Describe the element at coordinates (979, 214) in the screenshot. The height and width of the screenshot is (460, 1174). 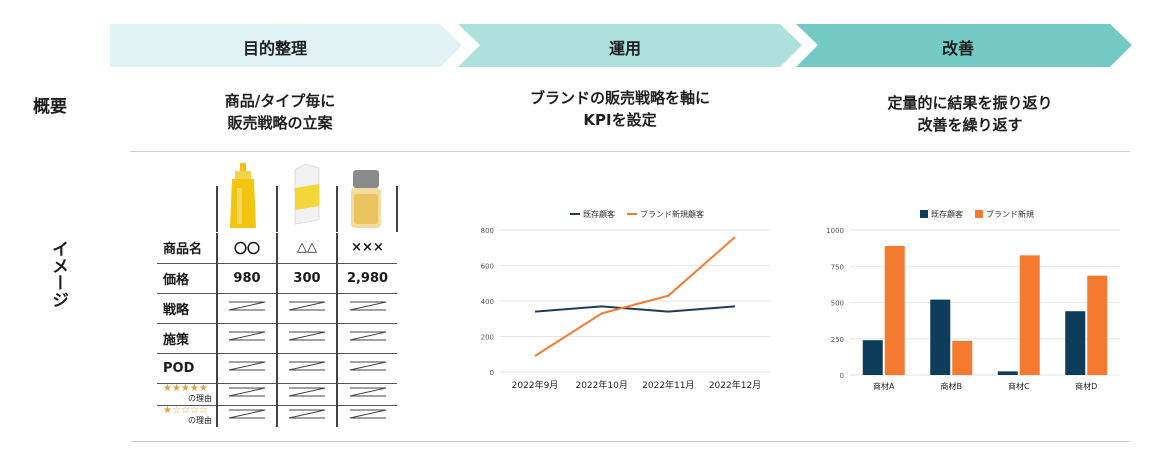
I see `legend-swatch` at that location.